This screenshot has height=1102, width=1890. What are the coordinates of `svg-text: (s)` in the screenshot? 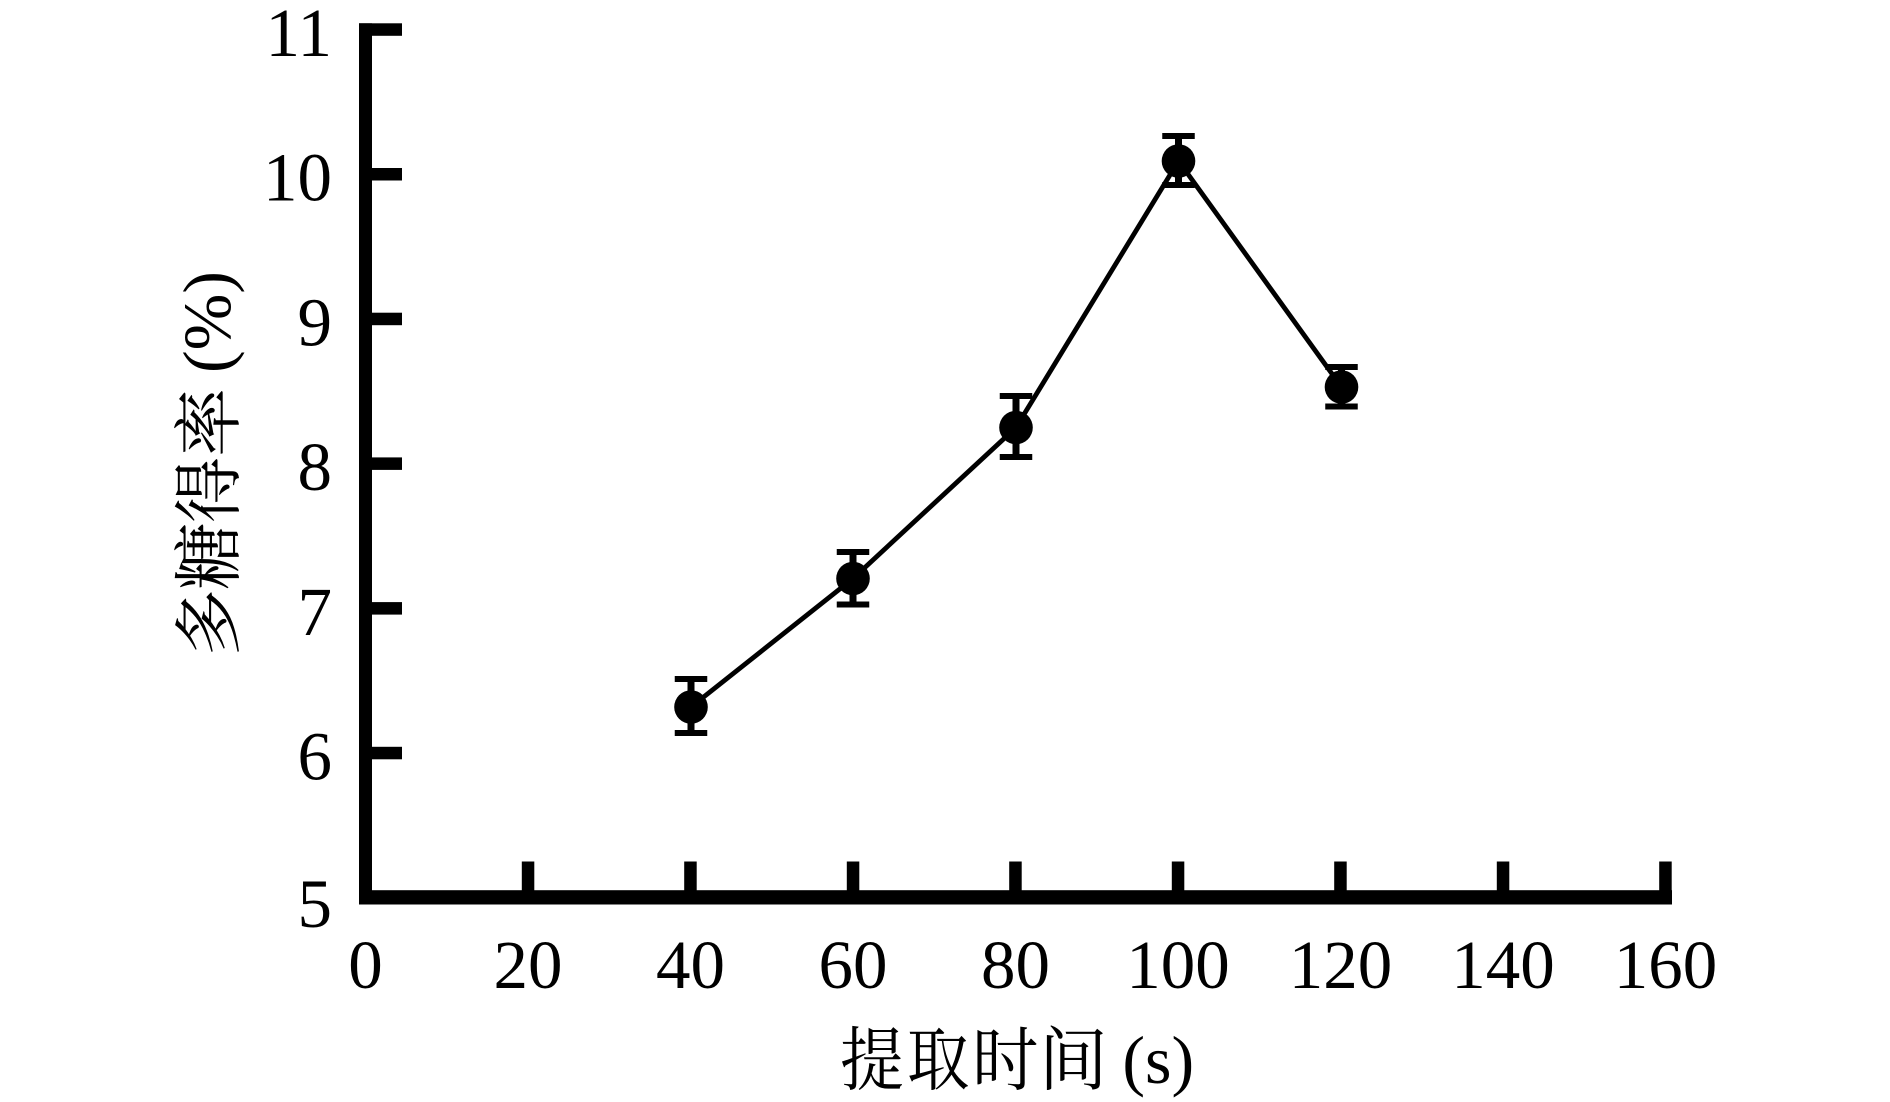 It's located at (1158, 1060).